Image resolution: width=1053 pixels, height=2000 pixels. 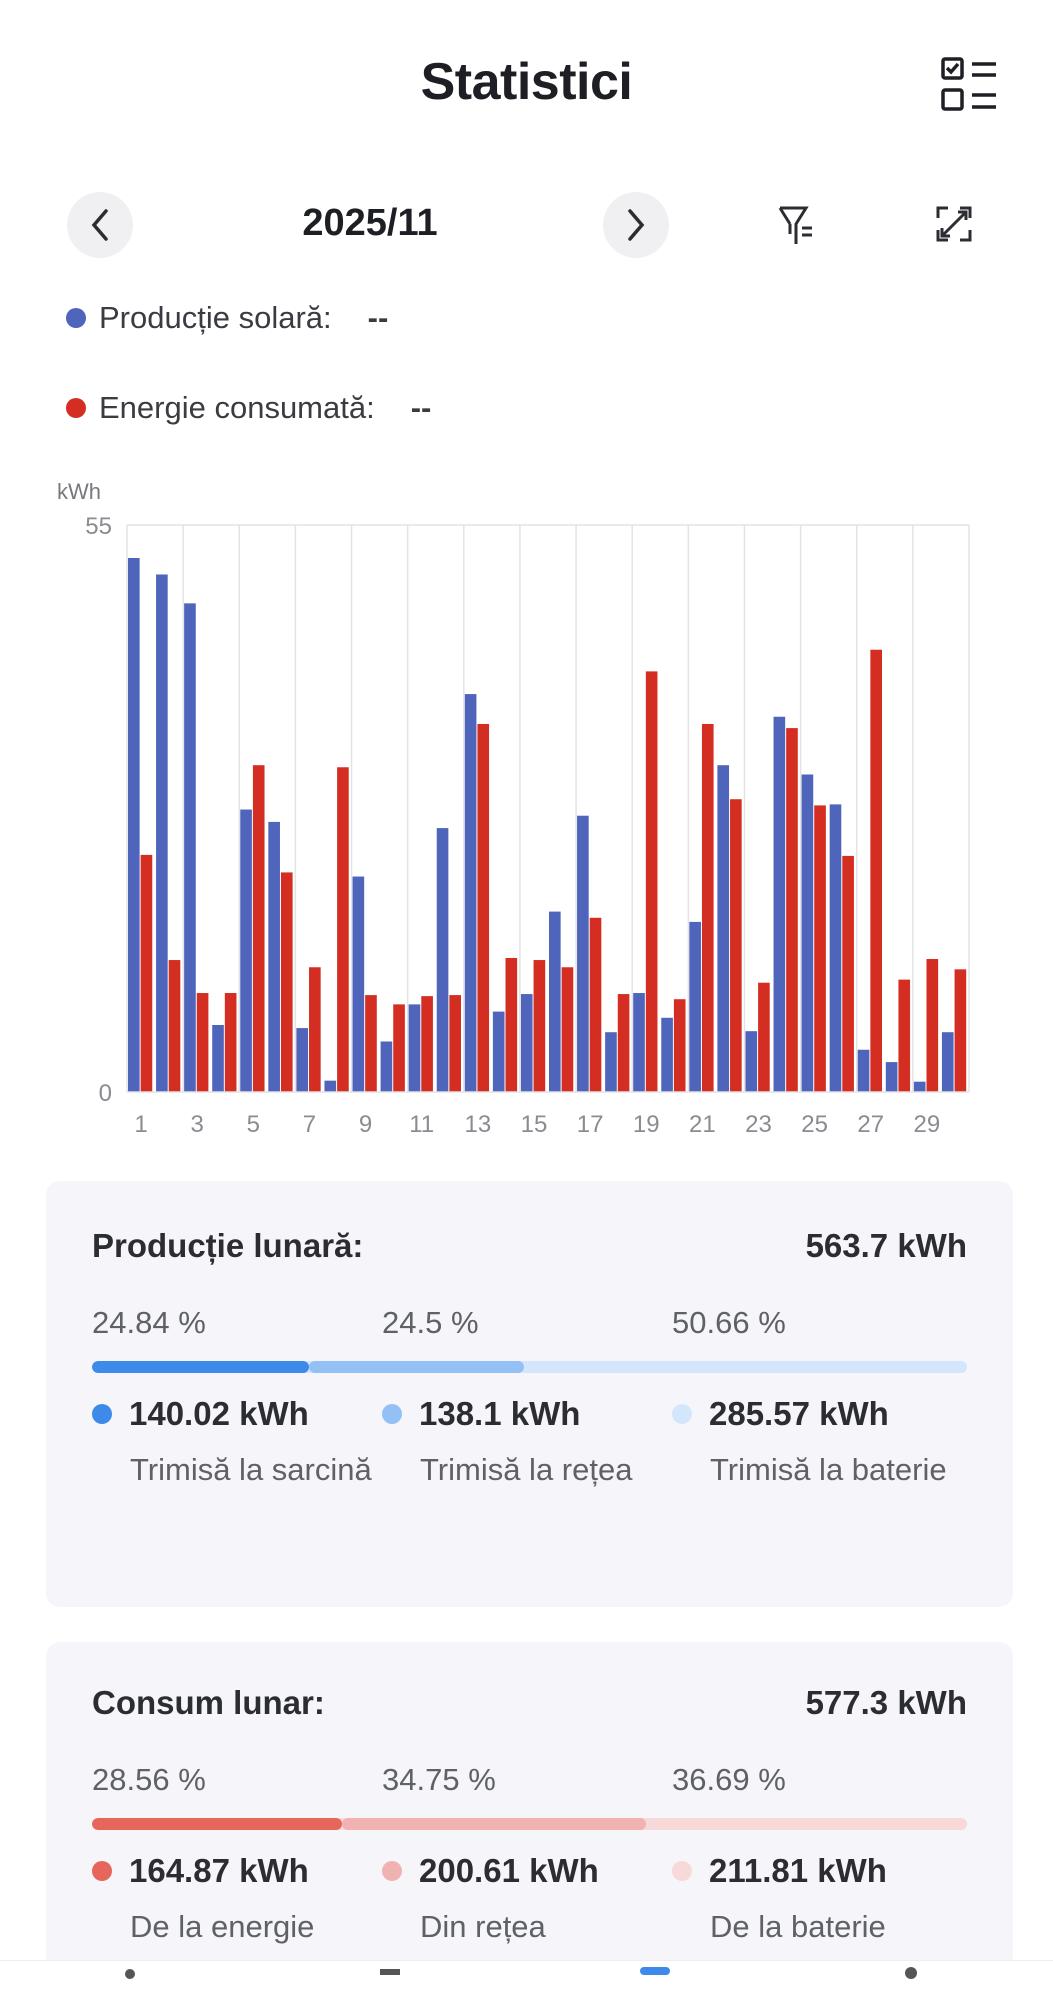 What do you see at coordinates (655, 1971) in the screenshot?
I see `nav-statistics-icon` at bounding box center [655, 1971].